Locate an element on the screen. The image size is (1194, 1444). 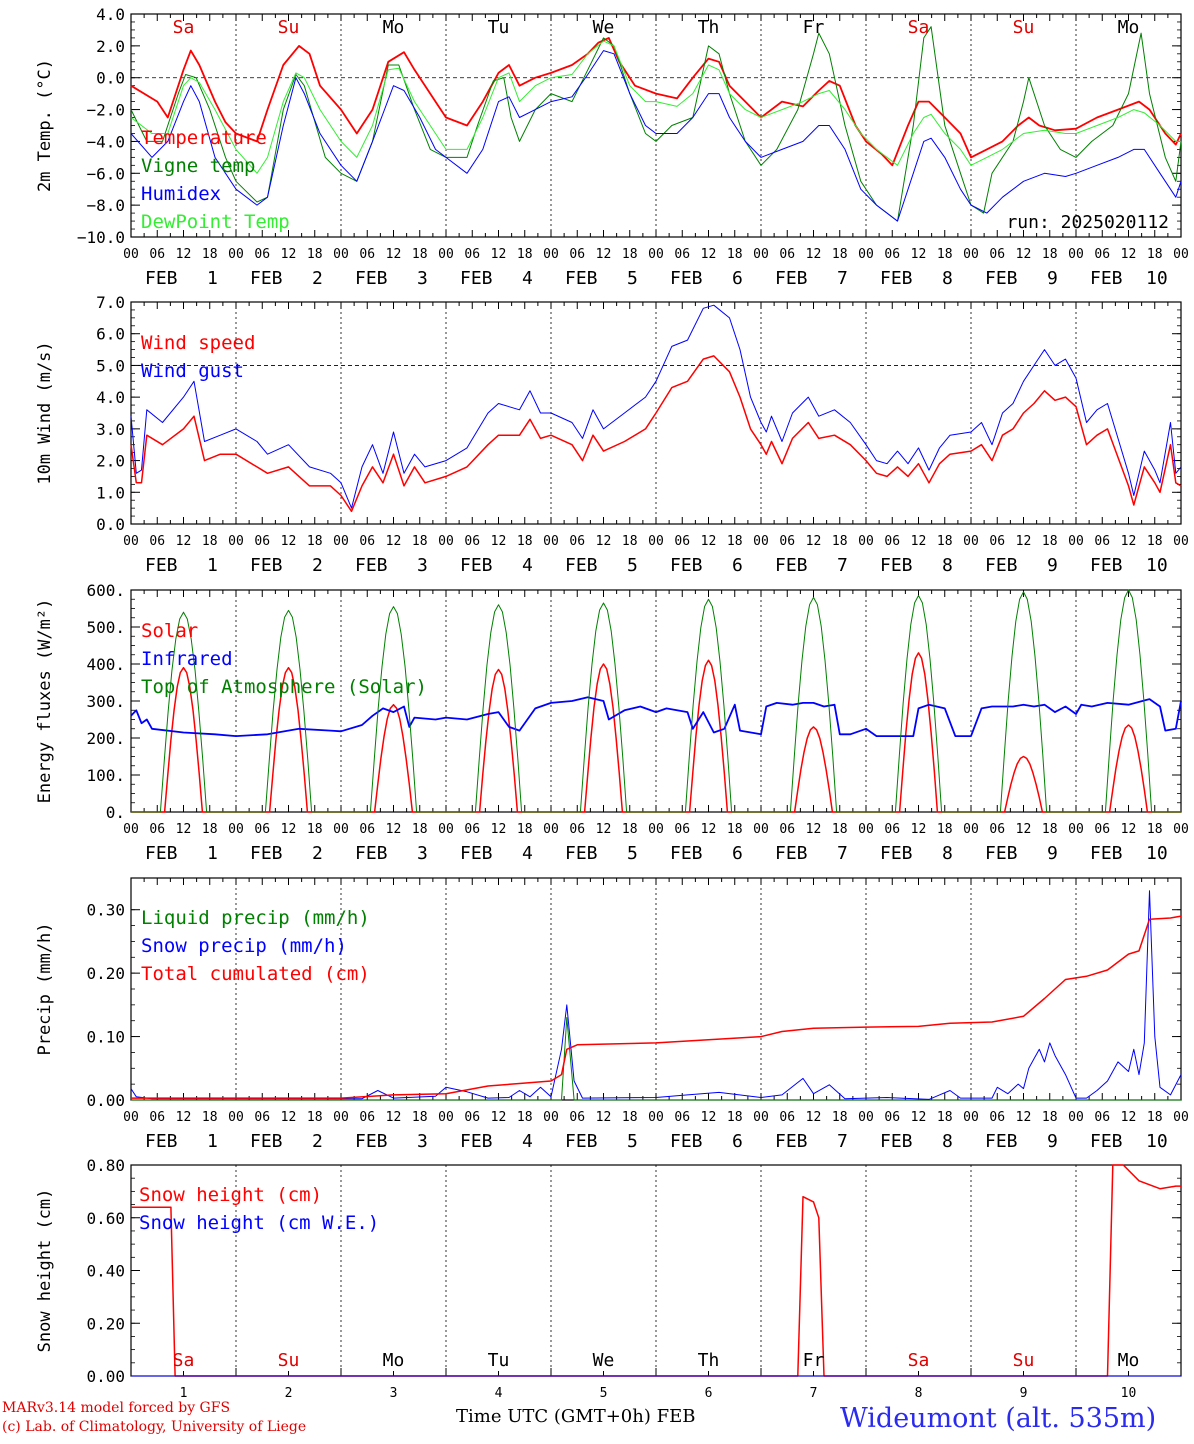
date-day-label: 7 is located at coordinates (842, 278).